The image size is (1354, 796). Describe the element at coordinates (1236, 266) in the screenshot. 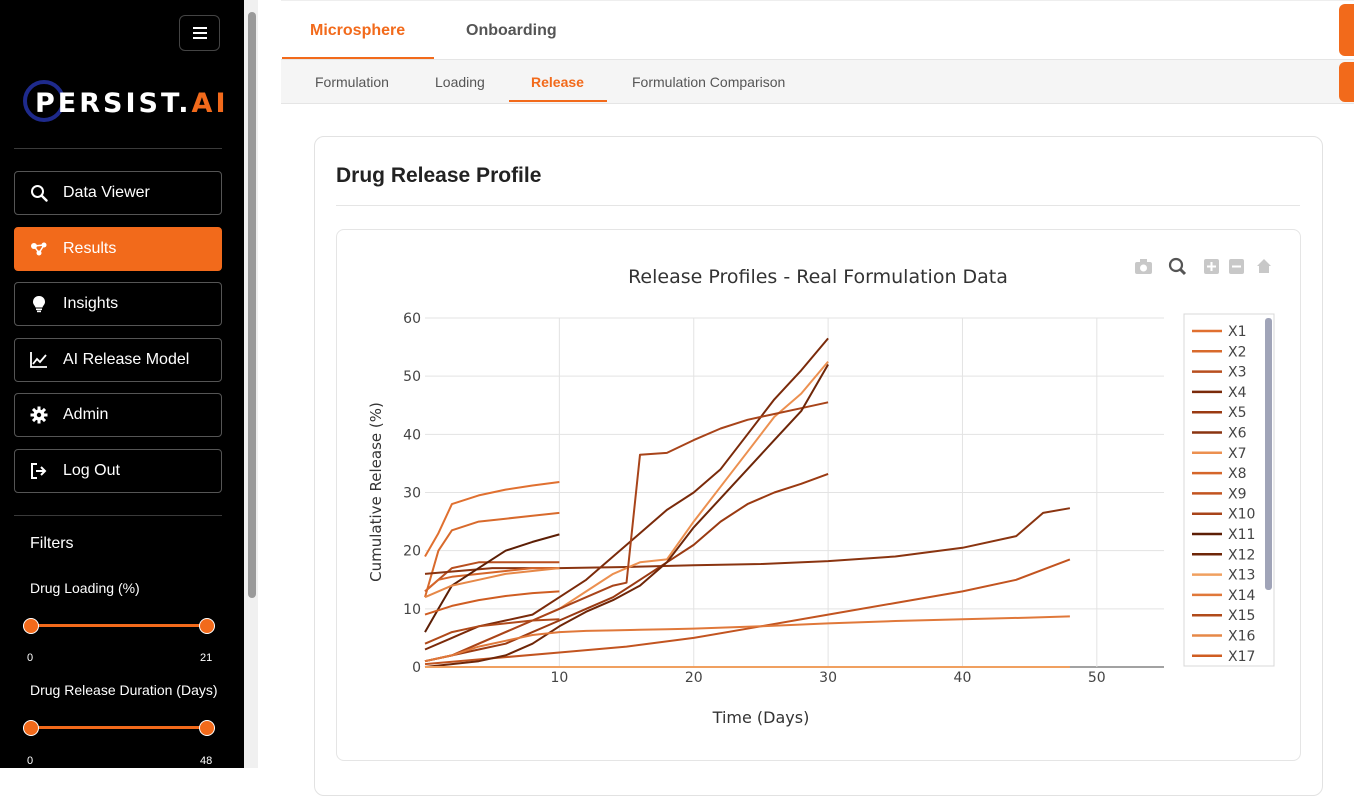

I see `zoom-out-icon` at that location.